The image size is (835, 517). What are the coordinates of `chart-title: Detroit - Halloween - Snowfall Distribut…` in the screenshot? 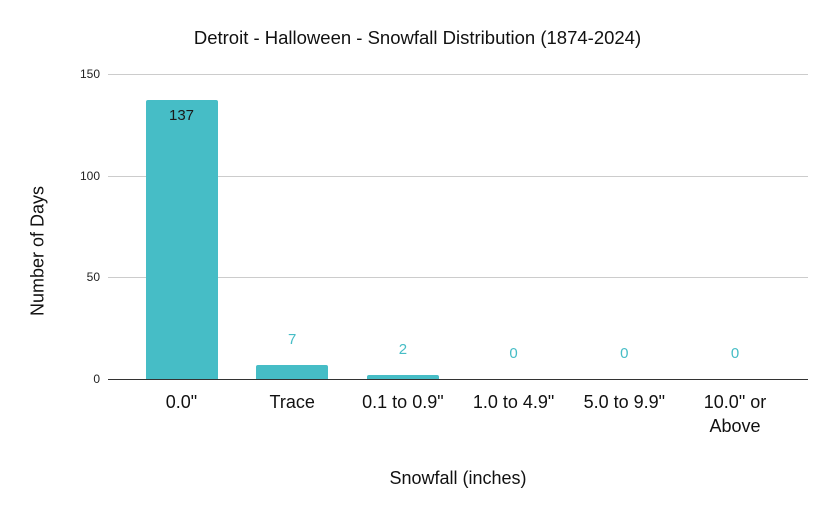 It's located at (417, 37).